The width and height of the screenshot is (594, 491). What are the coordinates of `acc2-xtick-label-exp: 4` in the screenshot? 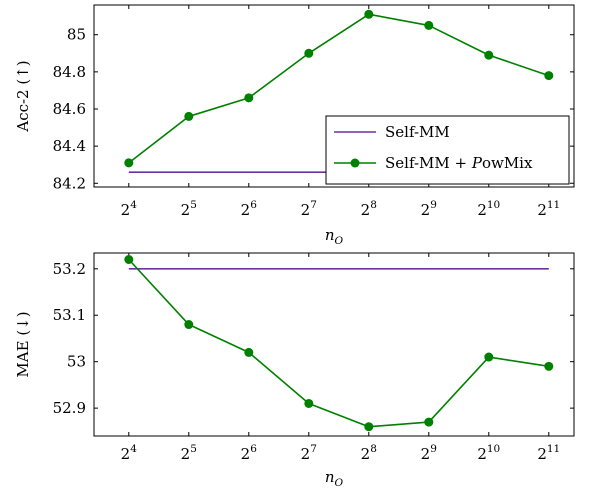 It's located at (133, 205).